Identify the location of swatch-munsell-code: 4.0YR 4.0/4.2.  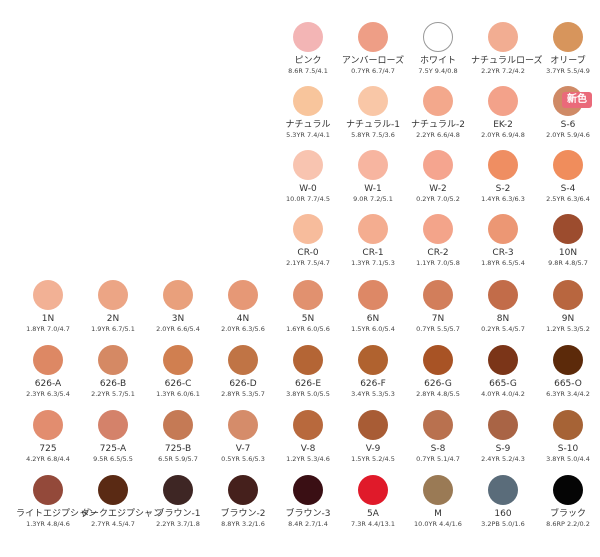
(503, 394).